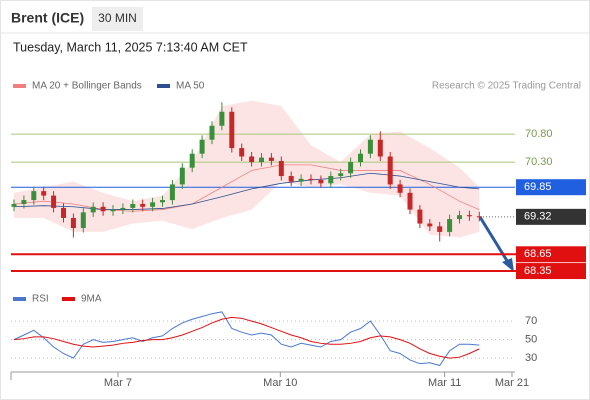  What do you see at coordinates (531, 340) in the screenshot?
I see `rsi-tick-label: 50` at bounding box center [531, 340].